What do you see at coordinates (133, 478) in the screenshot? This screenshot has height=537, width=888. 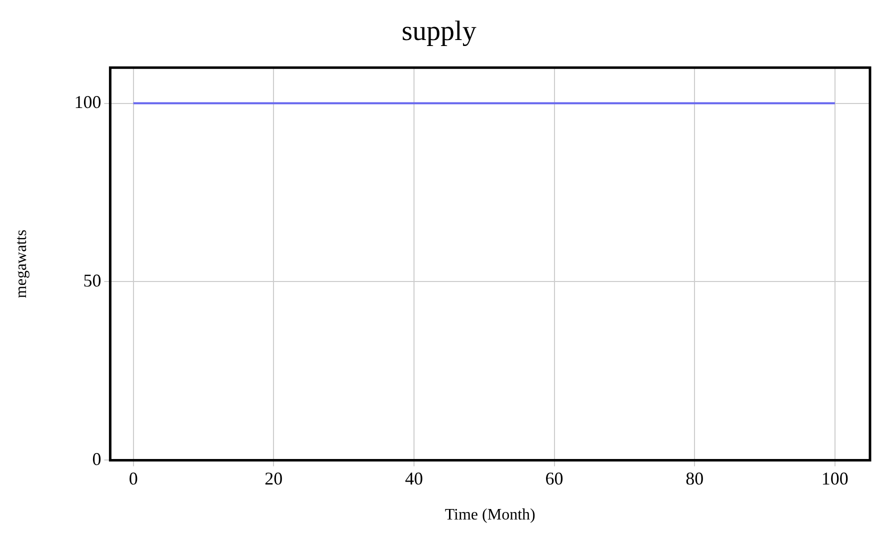 I see `x-tick-label: 0` at bounding box center [133, 478].